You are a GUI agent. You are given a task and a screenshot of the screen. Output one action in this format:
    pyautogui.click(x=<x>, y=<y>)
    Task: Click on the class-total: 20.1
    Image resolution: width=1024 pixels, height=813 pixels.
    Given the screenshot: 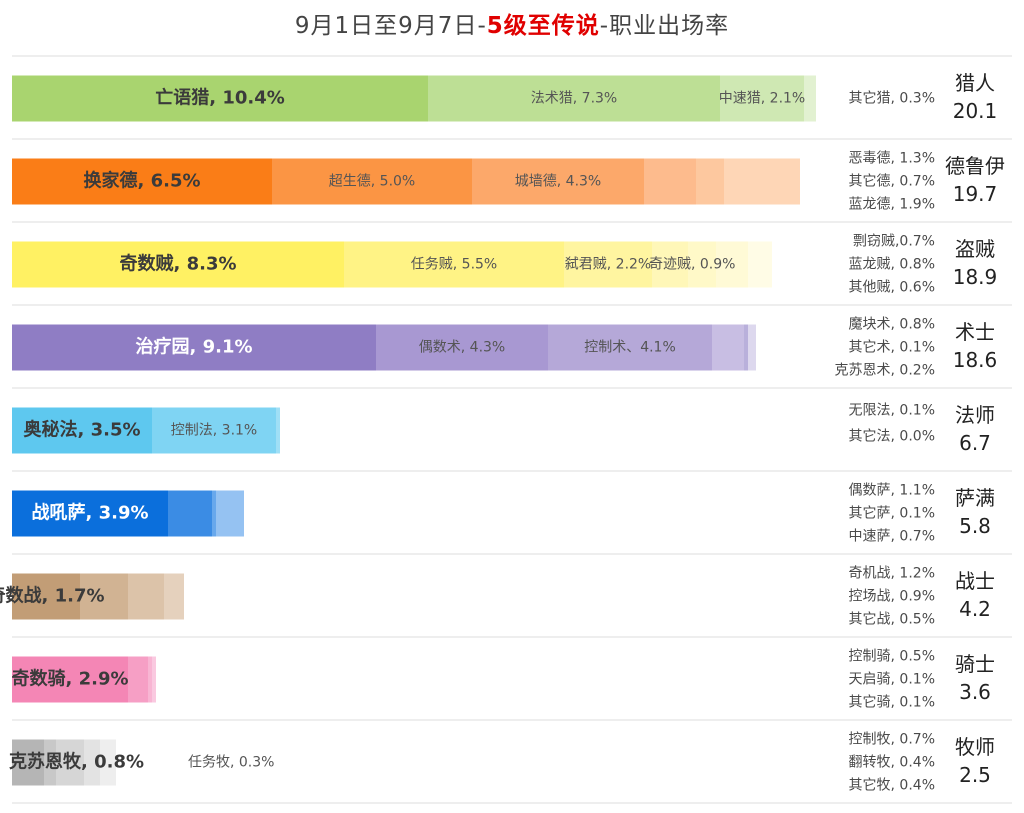 What is the action you would take?
    pyautogui.click(x=975, y=111)
    